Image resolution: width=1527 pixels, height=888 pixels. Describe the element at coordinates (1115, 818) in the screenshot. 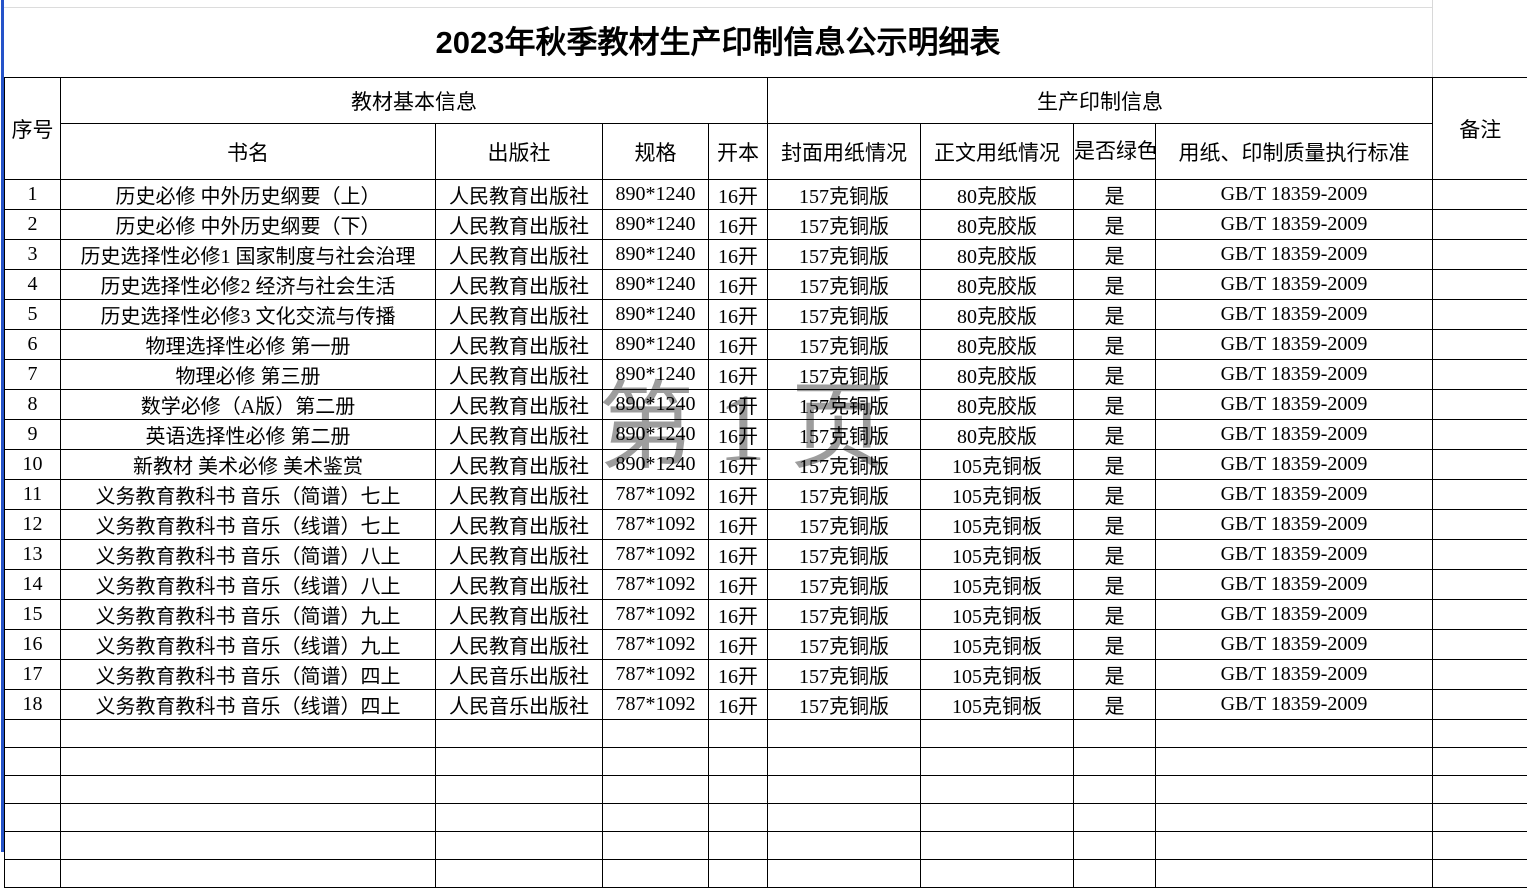

I see `green-print-cell` at that location.